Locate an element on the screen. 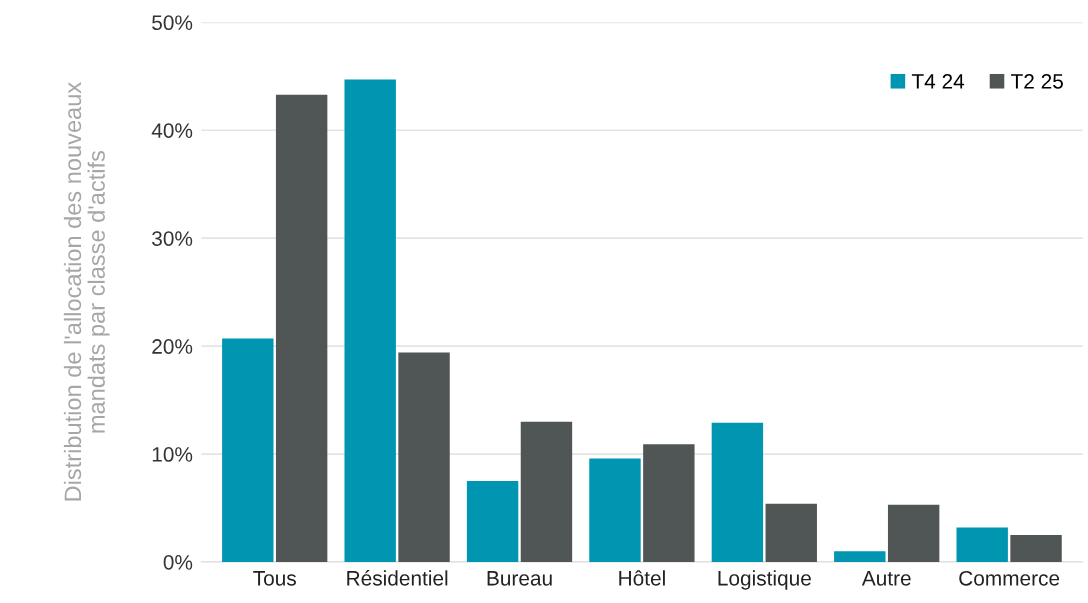  y-tick-label: 30% is located at coordinates (172, 238).